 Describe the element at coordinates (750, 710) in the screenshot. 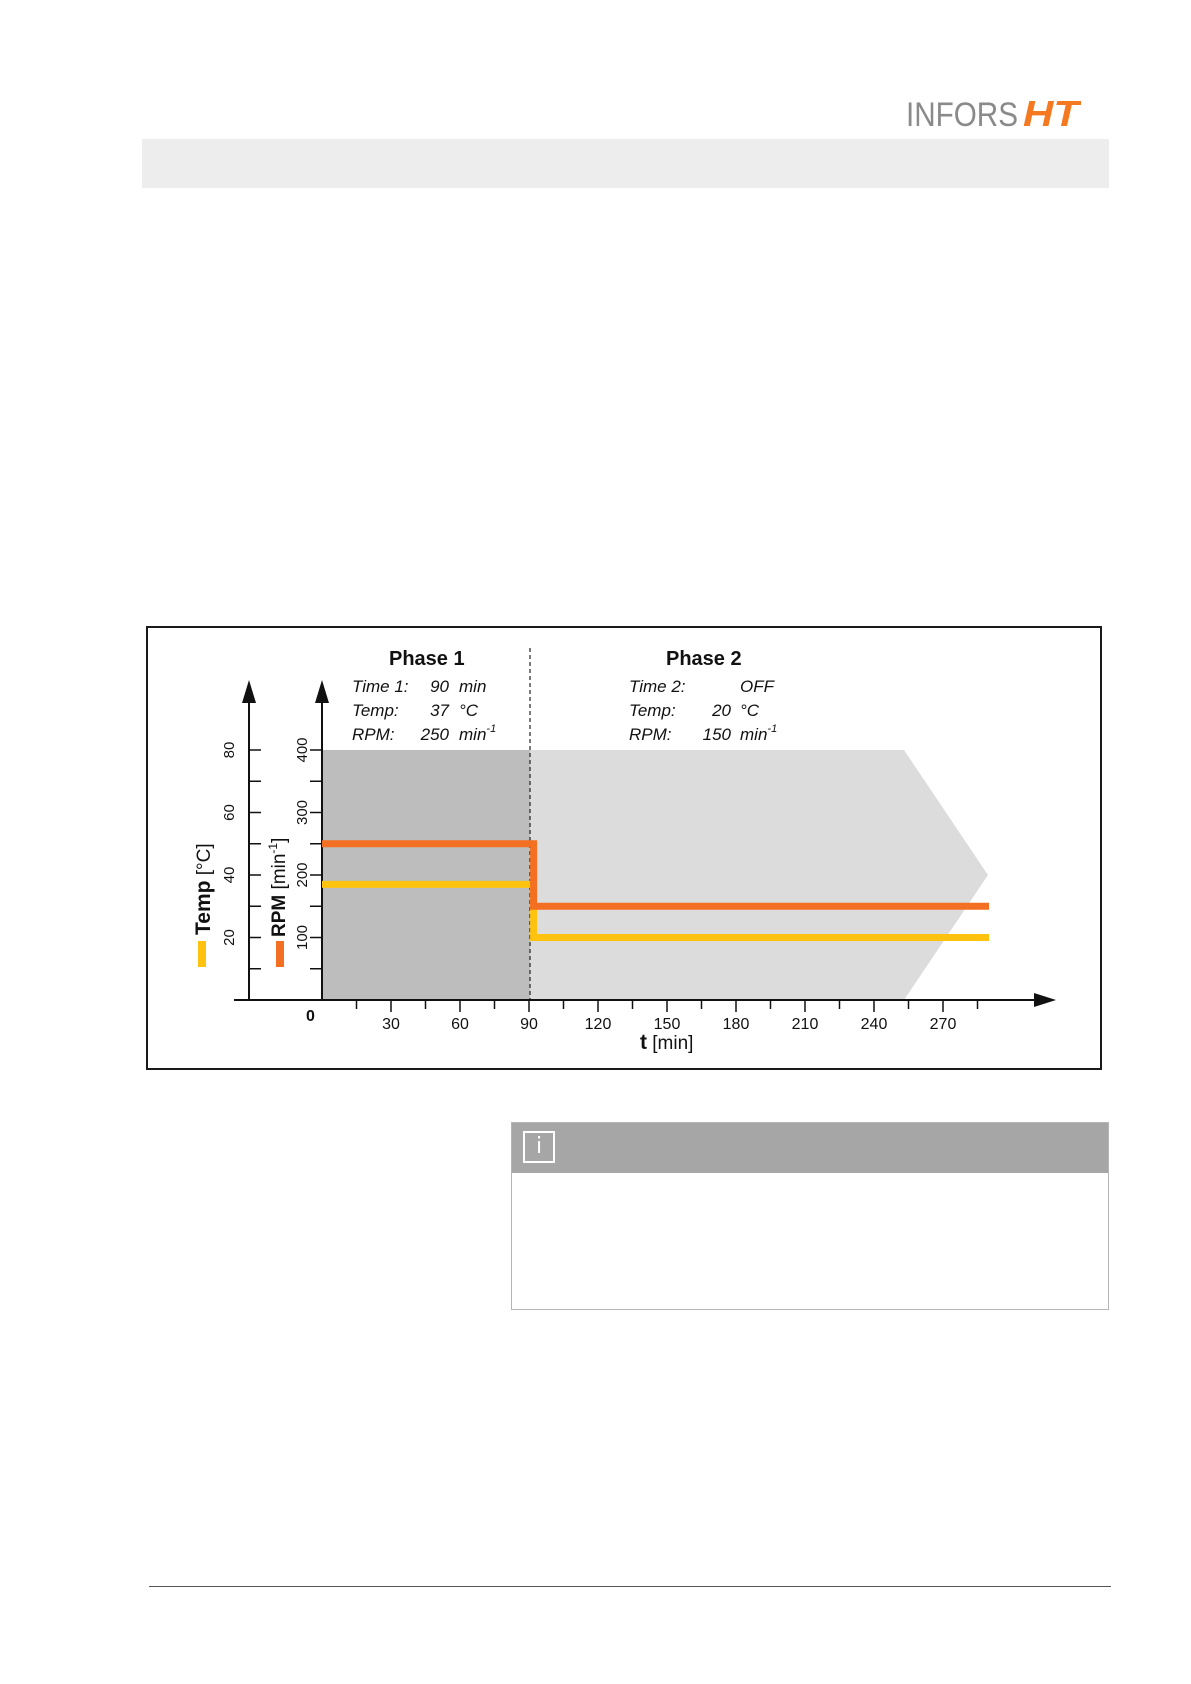

I see `phase2-temp-unit: °C` at that location.